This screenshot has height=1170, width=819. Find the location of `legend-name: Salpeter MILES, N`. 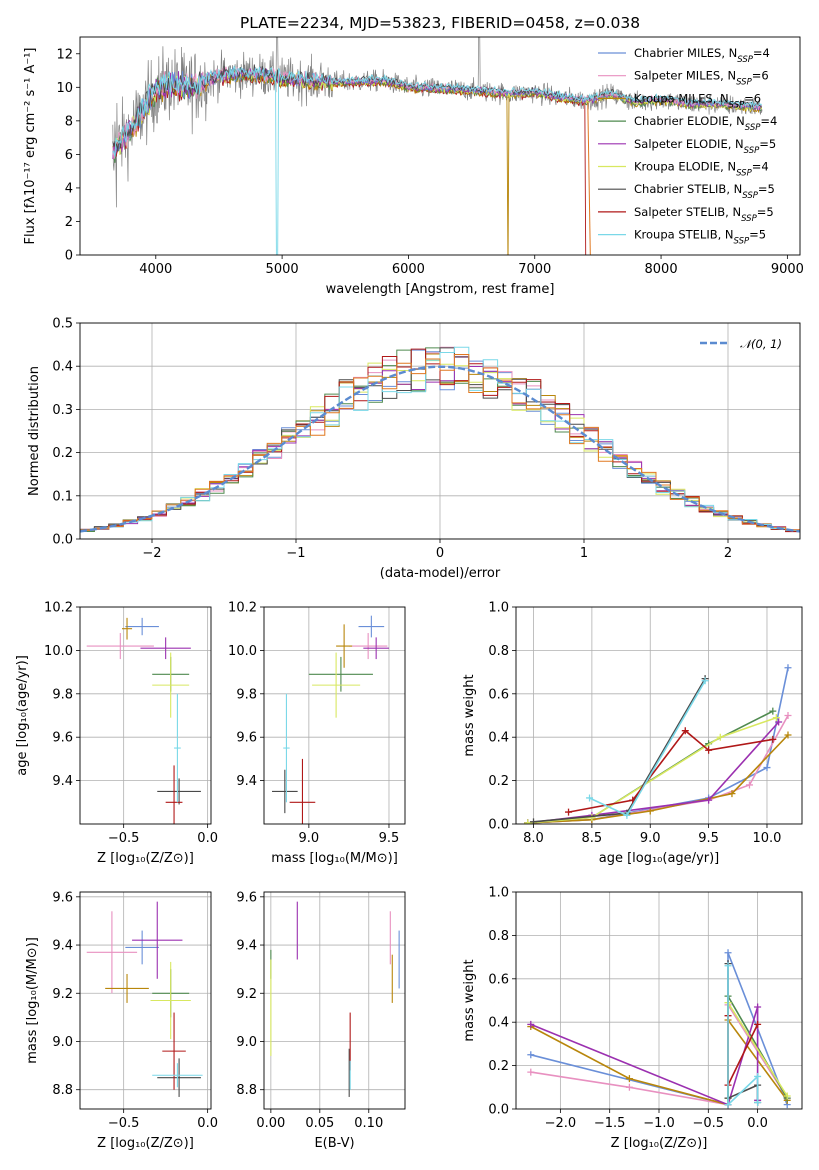

legend-name: Salpeter MILES, N is located at coordinates (685, 76).